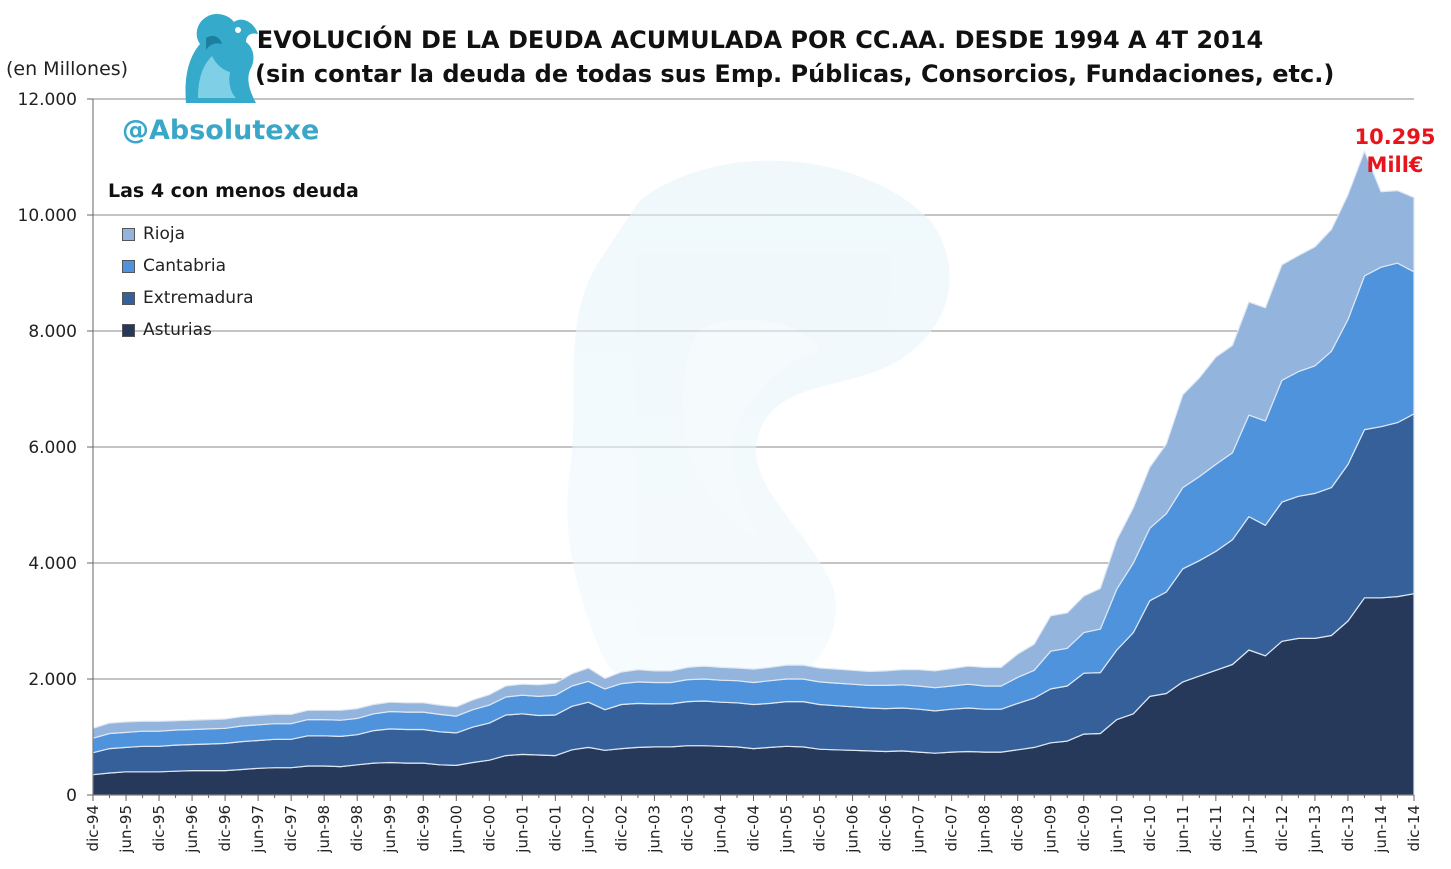  What do you see at coordinates (1395, 165) in the screenshot?
I see `final-total-unit: Mill€` at bounding box center [1395, 165].